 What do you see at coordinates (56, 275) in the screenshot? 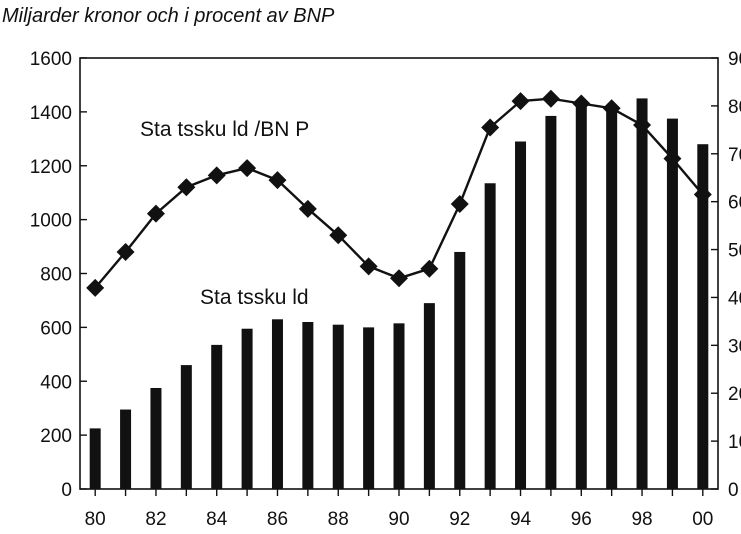
I see `y-left-tick-label: 800` at bounding box center [56, 275].